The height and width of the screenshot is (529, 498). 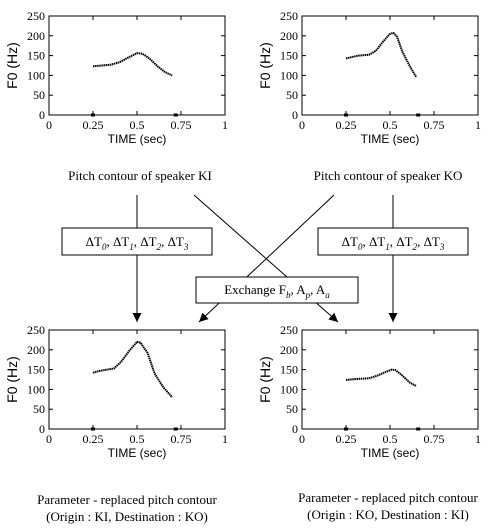 I want to click on exchange-box: Exchange Fb, Ap, Aa, so click(x=277, y=290).